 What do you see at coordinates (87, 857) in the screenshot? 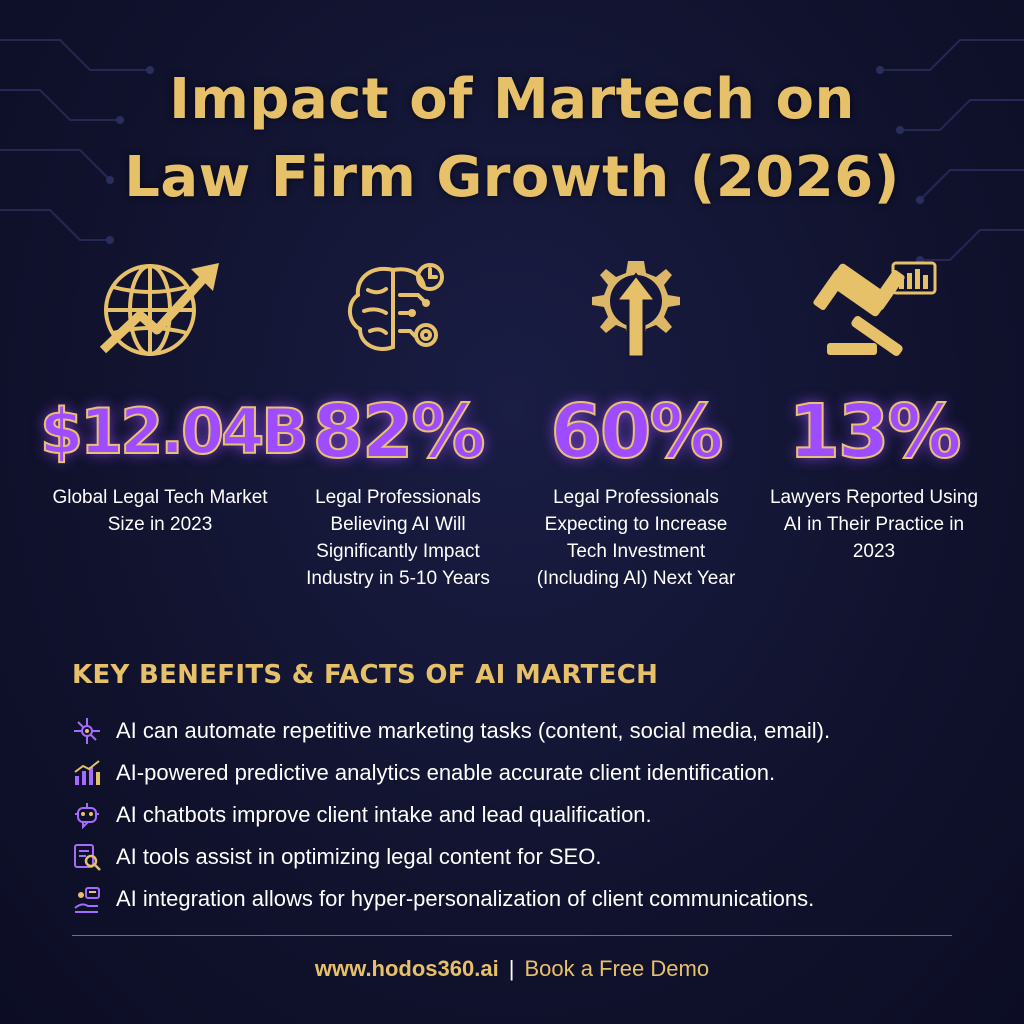
I see `seo-icon` at bounding box center [87, 857].